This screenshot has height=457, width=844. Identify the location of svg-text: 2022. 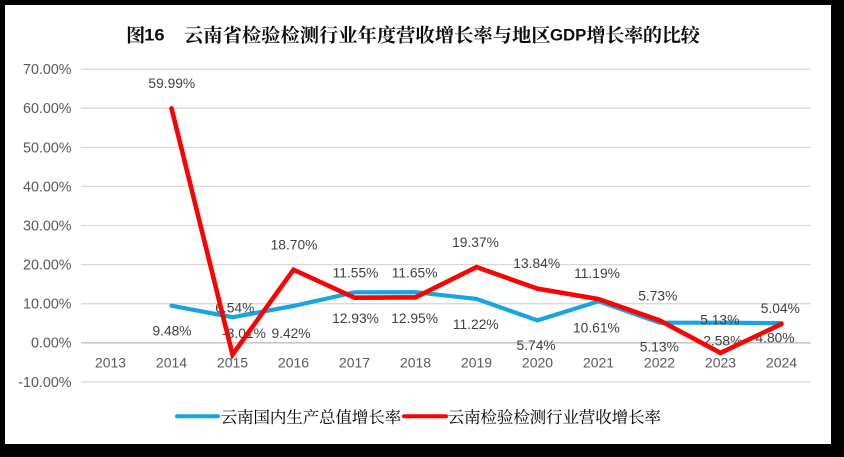
(659, 362).